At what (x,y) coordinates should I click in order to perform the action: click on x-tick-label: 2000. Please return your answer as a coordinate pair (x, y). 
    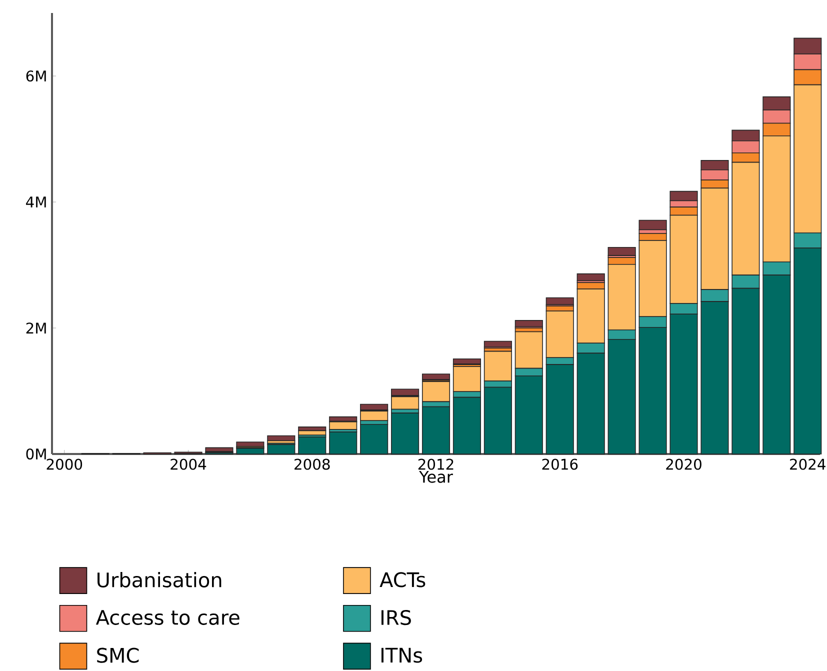
    Looking at the image, I should click on (64, 464).